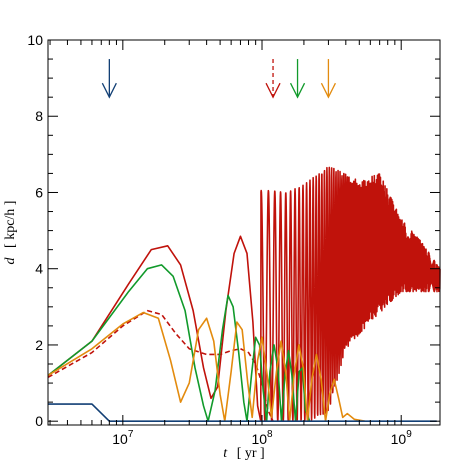 This screenshot has width=463, height=463. I want to click on x-tick-label: 10⁸, so click(262, 438).